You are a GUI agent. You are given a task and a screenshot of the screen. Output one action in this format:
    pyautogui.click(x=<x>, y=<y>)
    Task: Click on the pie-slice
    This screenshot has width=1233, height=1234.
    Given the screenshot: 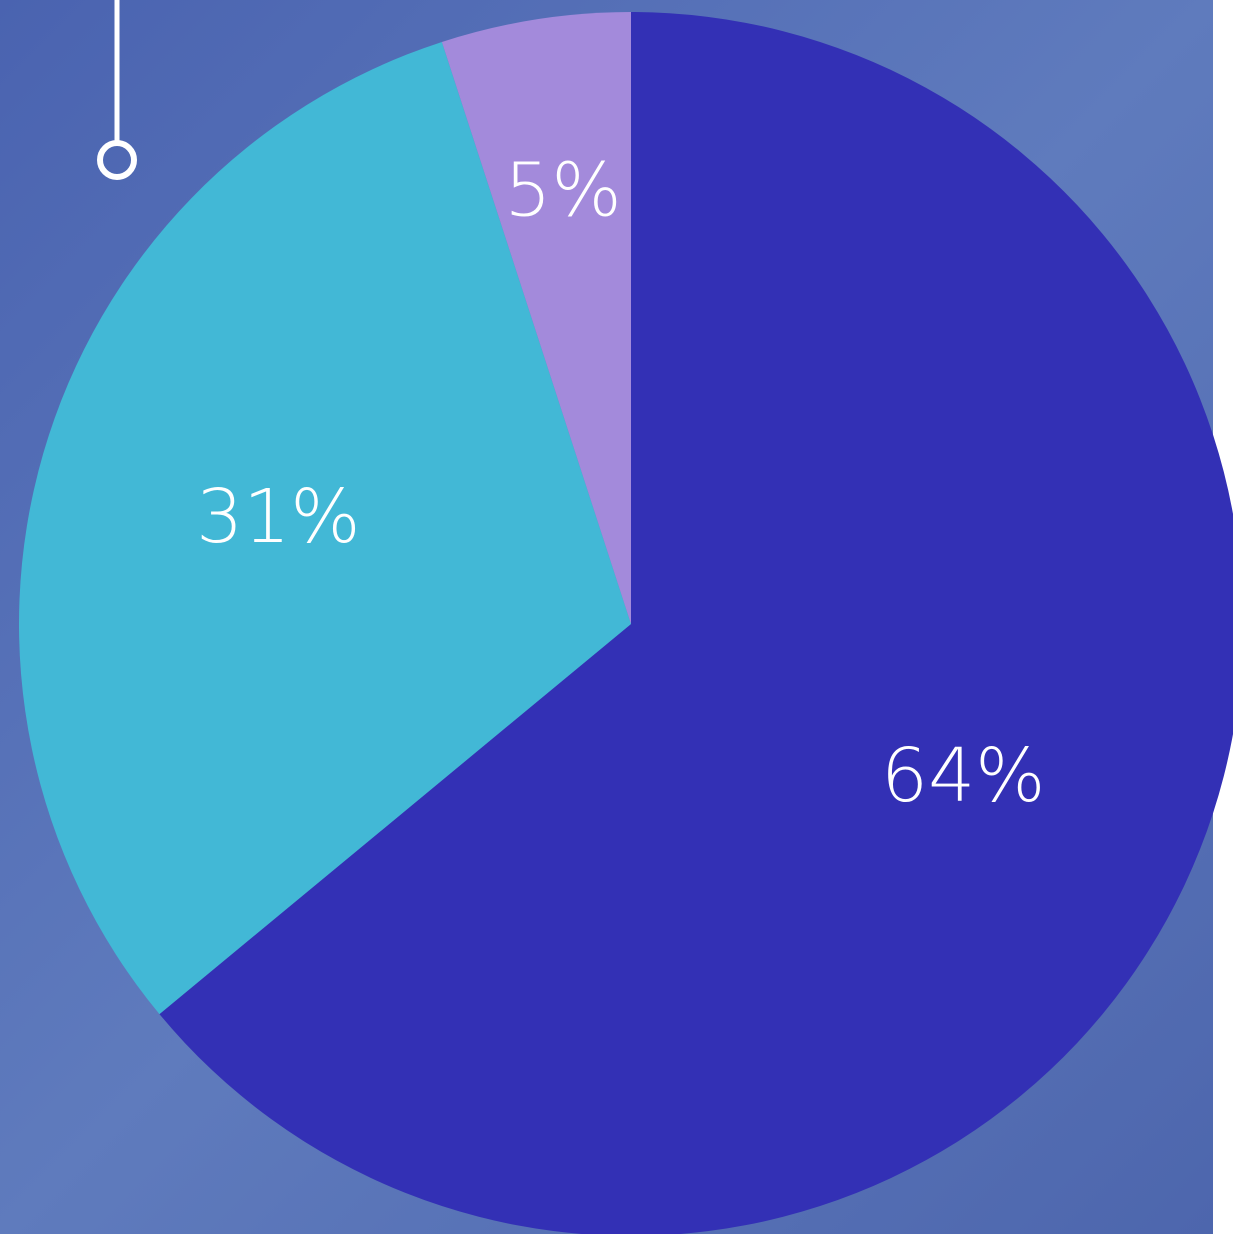 What is the action you would take?
    pyautogui.click(x=536, y=318)
    